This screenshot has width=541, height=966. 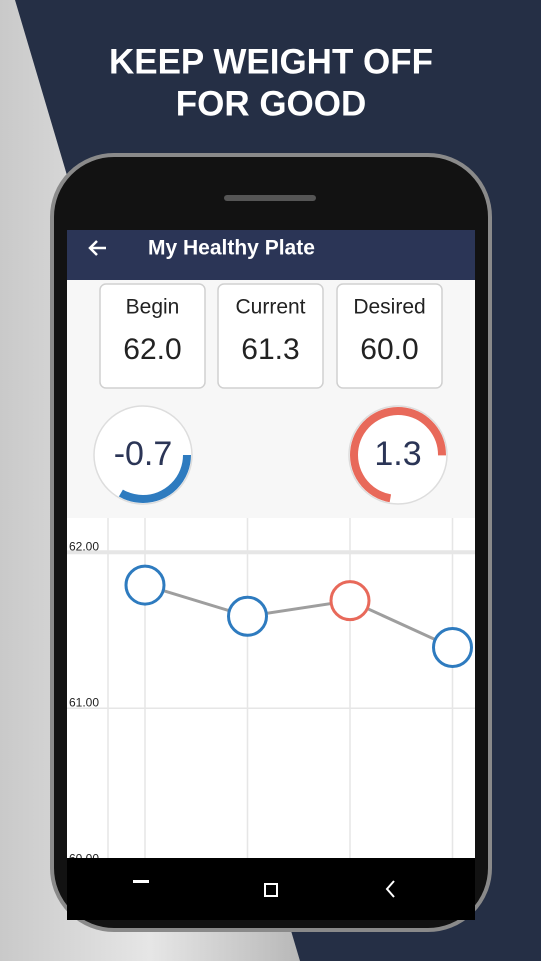 I want to click on stat-value: 60.0, so click(x=389, y=349).